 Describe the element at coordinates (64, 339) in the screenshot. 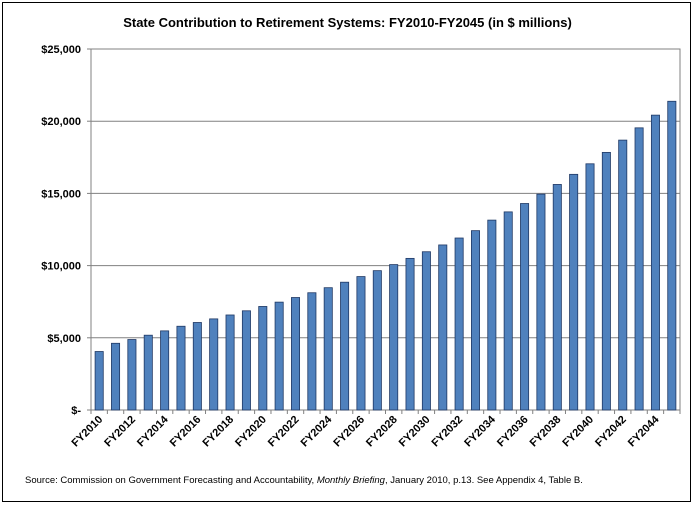

I see `y-tick-label: $5,000` at that location.